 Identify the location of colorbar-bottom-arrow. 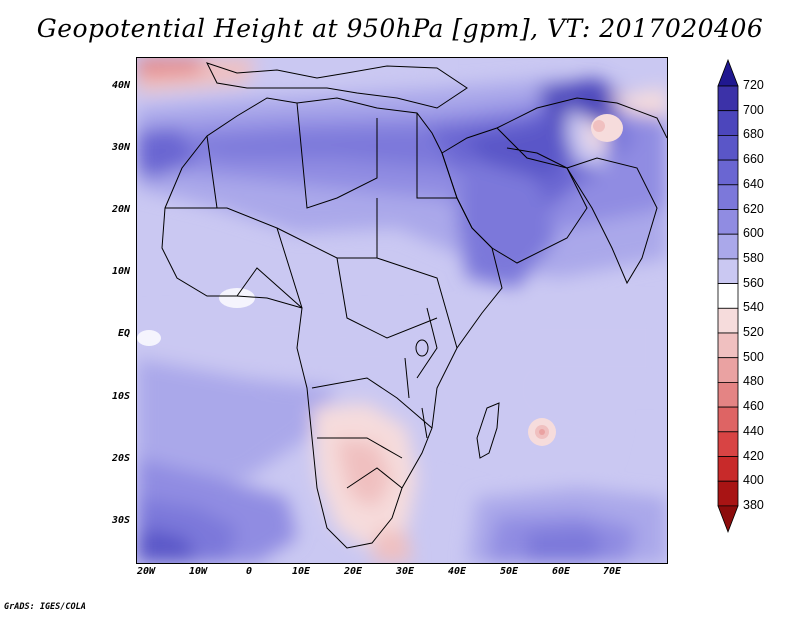
(728, 519).